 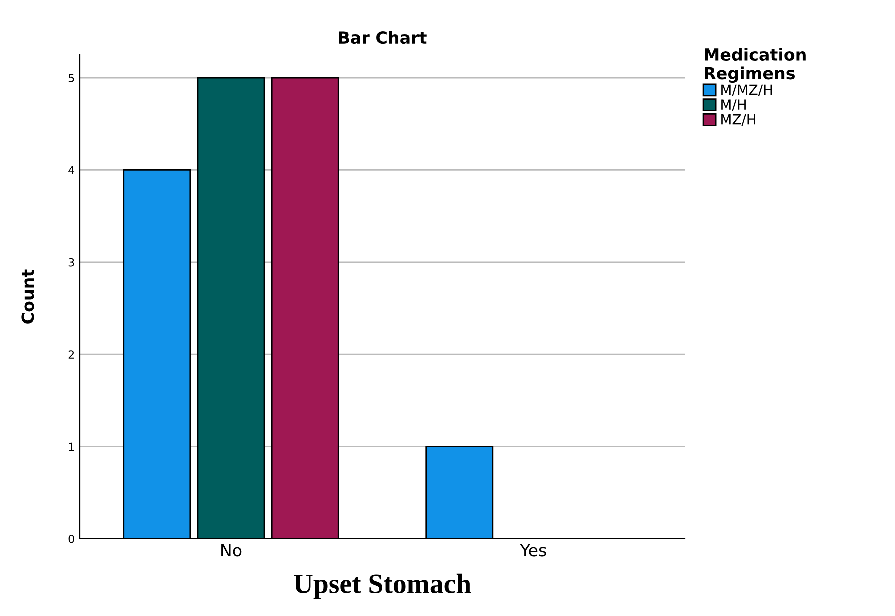 I want to click on x-axis-title: Upset Stomach, so click(x=383, y=587).